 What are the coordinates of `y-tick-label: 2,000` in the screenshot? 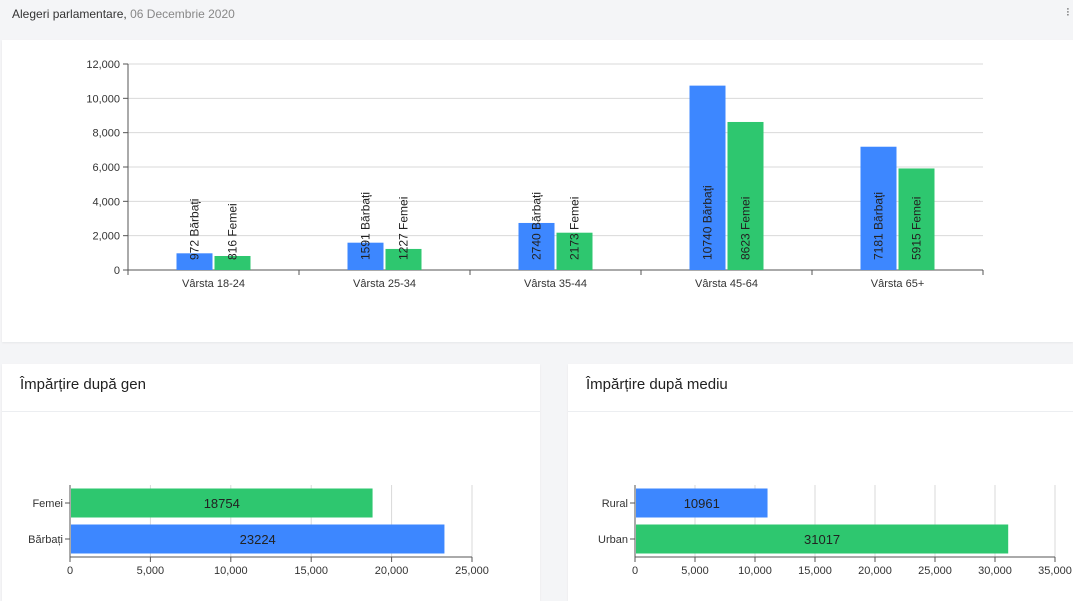 It's located at (106, 237).